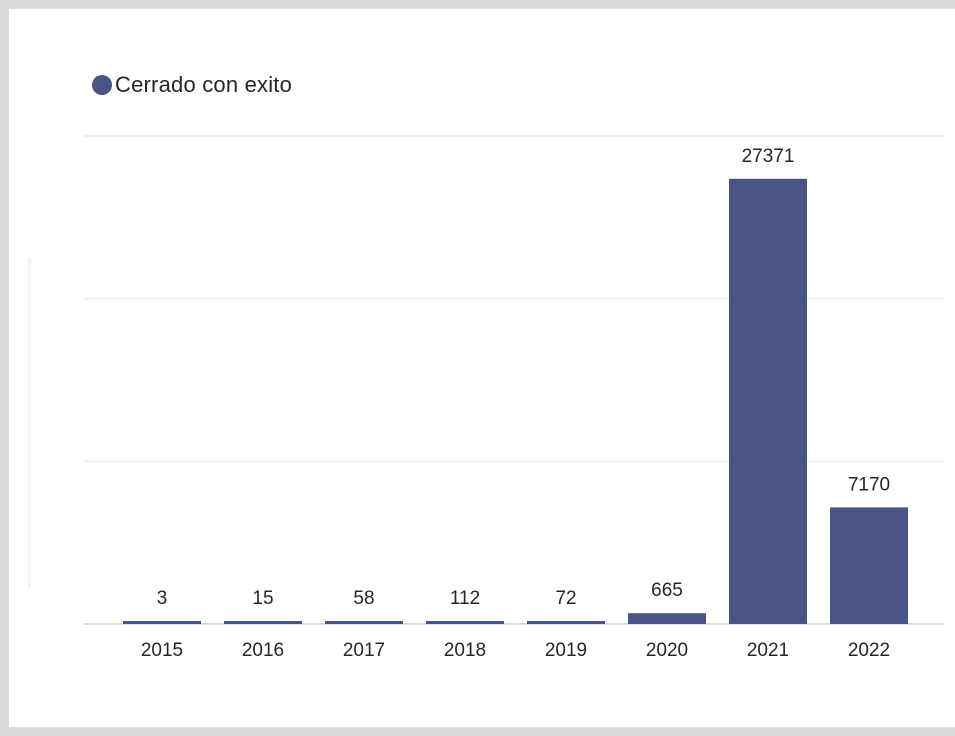 The width and height of the screenshot is (955, 736). Describe the element at coordinates (667, 650) in the screenshot. I see `x-tick-2020: 2020` at that location.